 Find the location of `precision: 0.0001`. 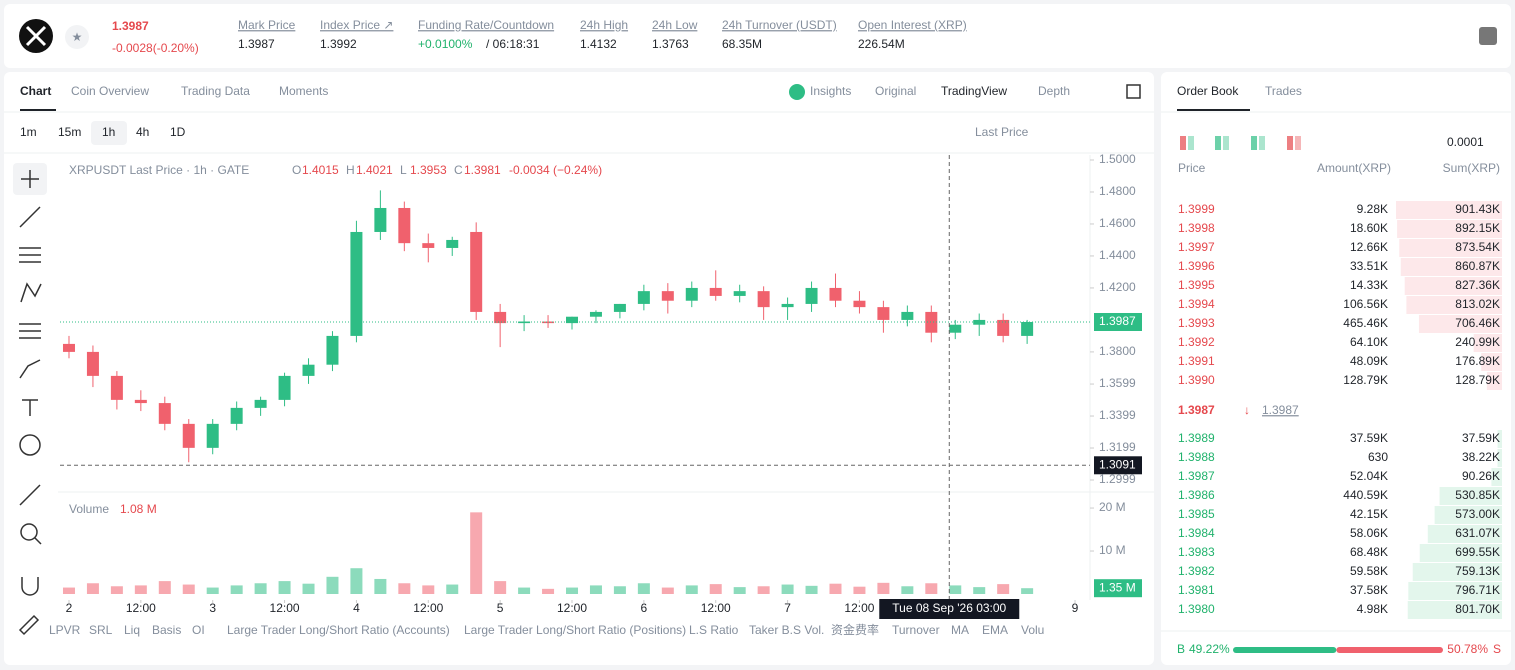

precision: 0.0001 is located at coordinates (1465, 142).